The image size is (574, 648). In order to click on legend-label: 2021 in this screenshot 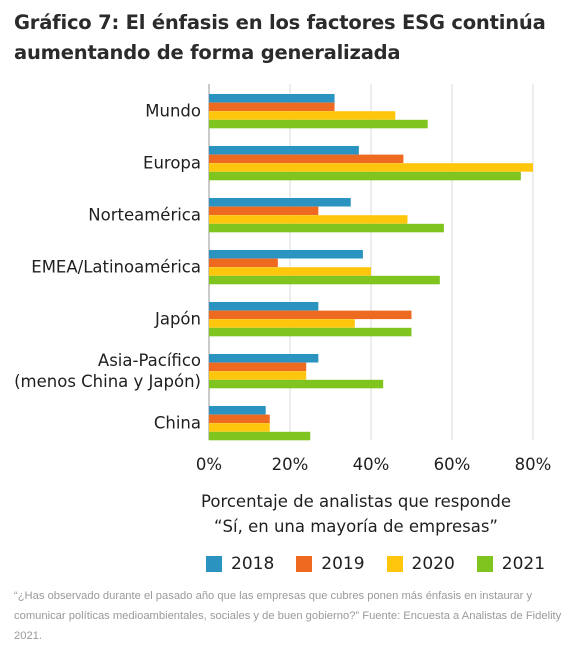, I will do `click(523, 564)`.